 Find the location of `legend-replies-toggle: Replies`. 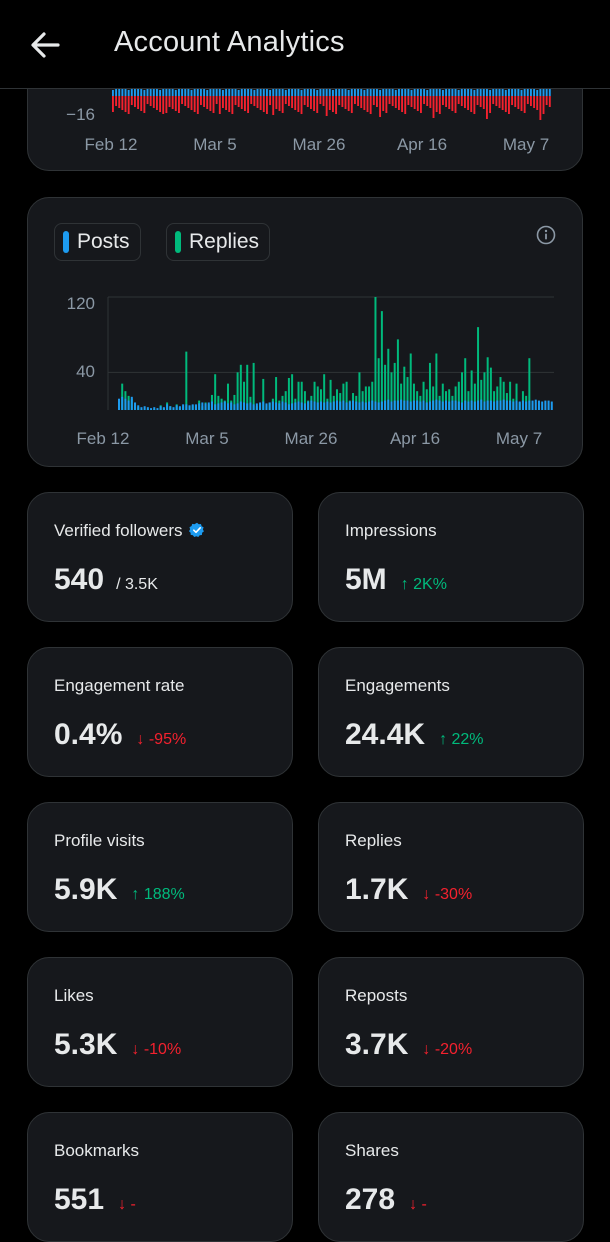

legend-replies-toggle: Replies is located at coordinates (218, 242).